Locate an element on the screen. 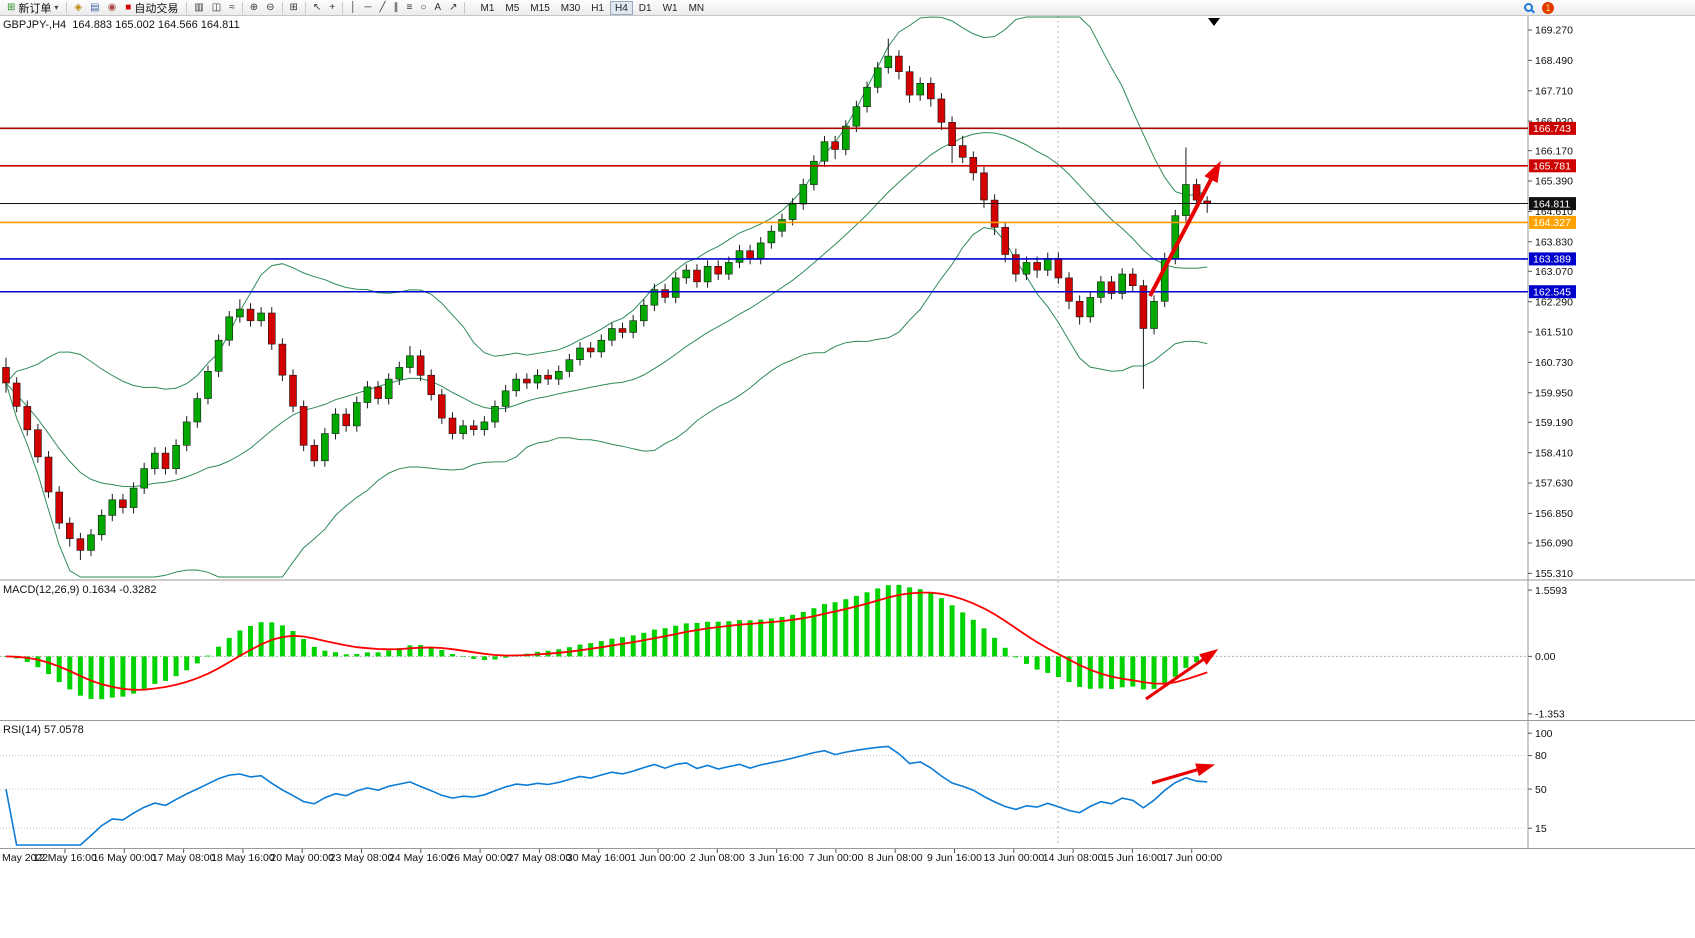  svg-text: 164.811 is located at coordinates (1551, 204).